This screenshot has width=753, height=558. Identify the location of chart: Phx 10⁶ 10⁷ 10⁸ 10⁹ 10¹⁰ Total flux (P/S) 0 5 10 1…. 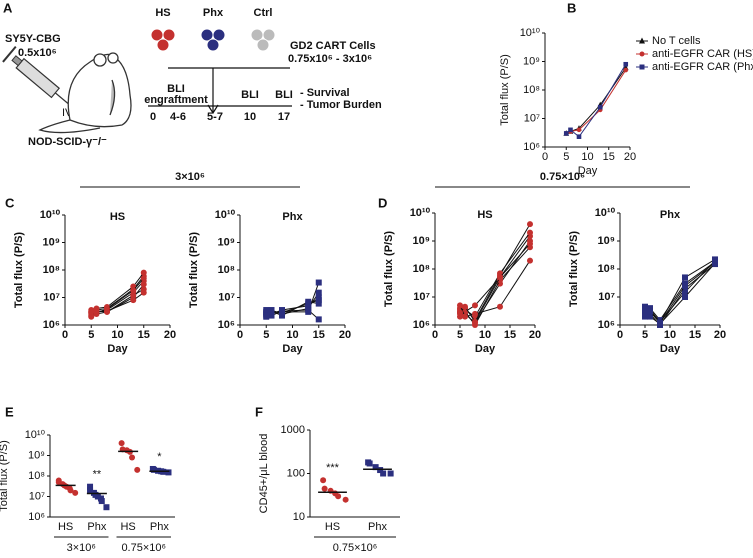
(269, 282).